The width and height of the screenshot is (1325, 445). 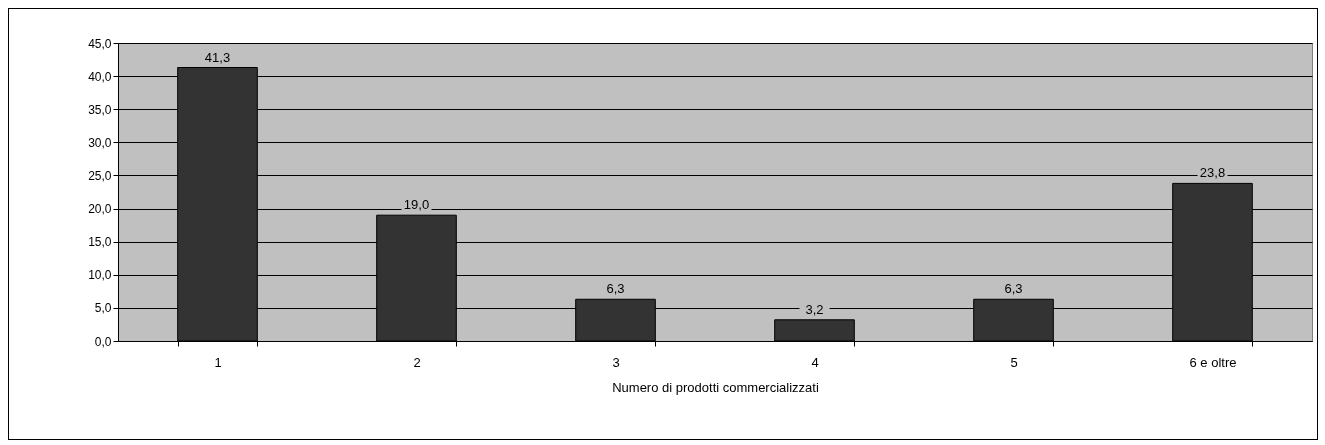 I want to click on y-tick-label: 45,0, so click(x=100, y=43).